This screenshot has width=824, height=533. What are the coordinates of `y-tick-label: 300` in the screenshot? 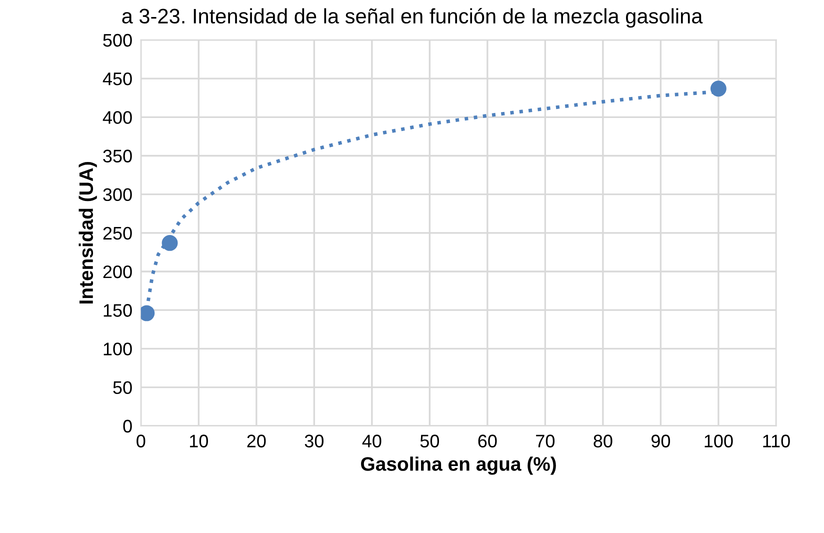 It's located at (117, 195).